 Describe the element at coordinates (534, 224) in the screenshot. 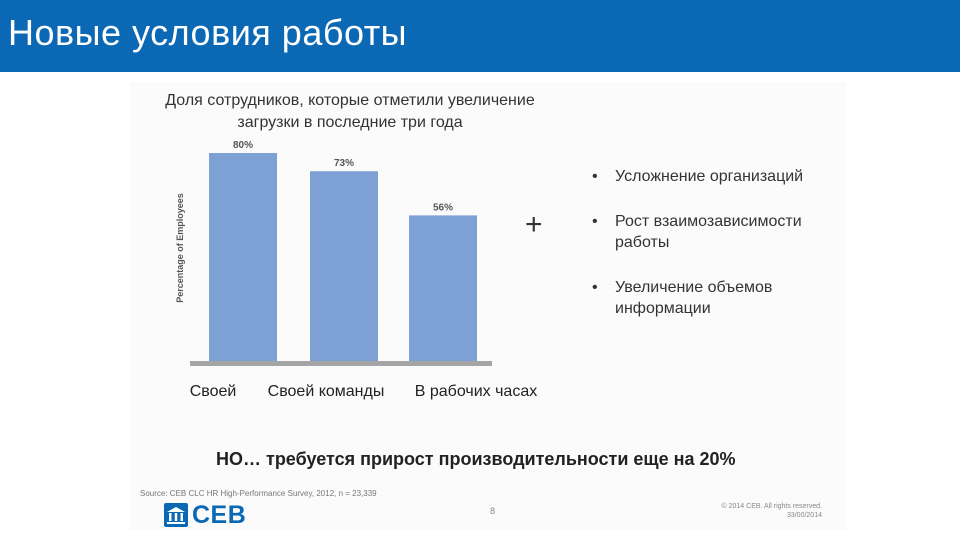

I see `plus-sign: +` at that location.